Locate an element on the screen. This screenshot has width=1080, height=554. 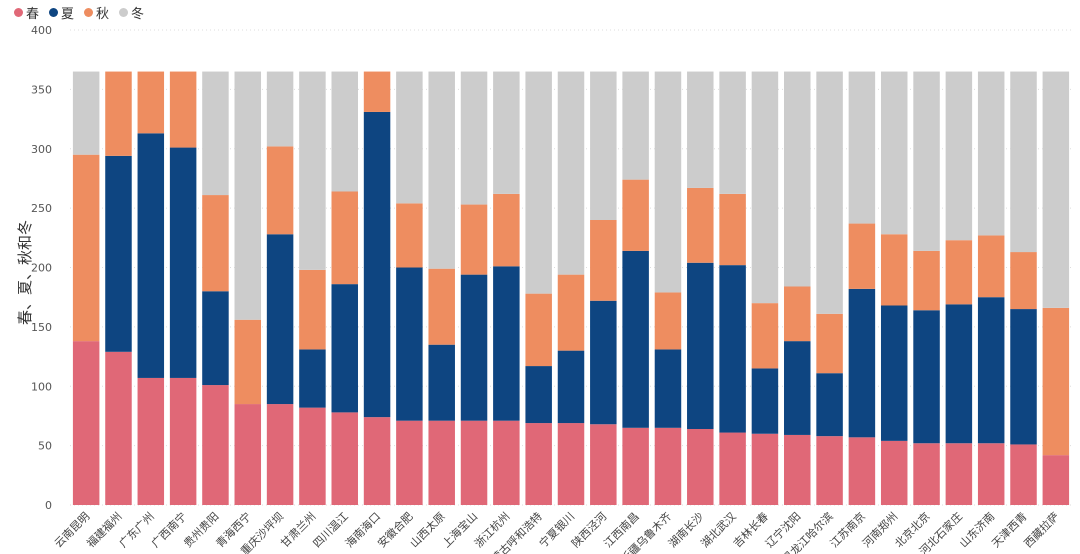
legend-item-autumn: 秋 is located at coordinates (96, 12).